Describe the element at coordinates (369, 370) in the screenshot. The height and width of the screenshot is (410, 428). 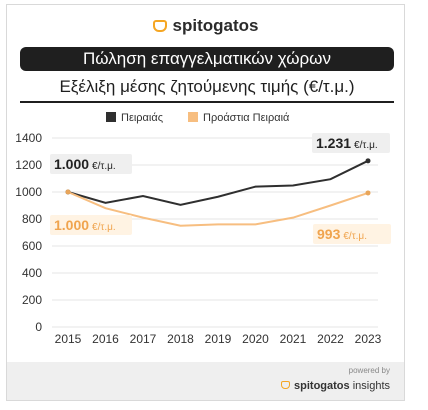
I see `powered-by-text: powered by` at that location.